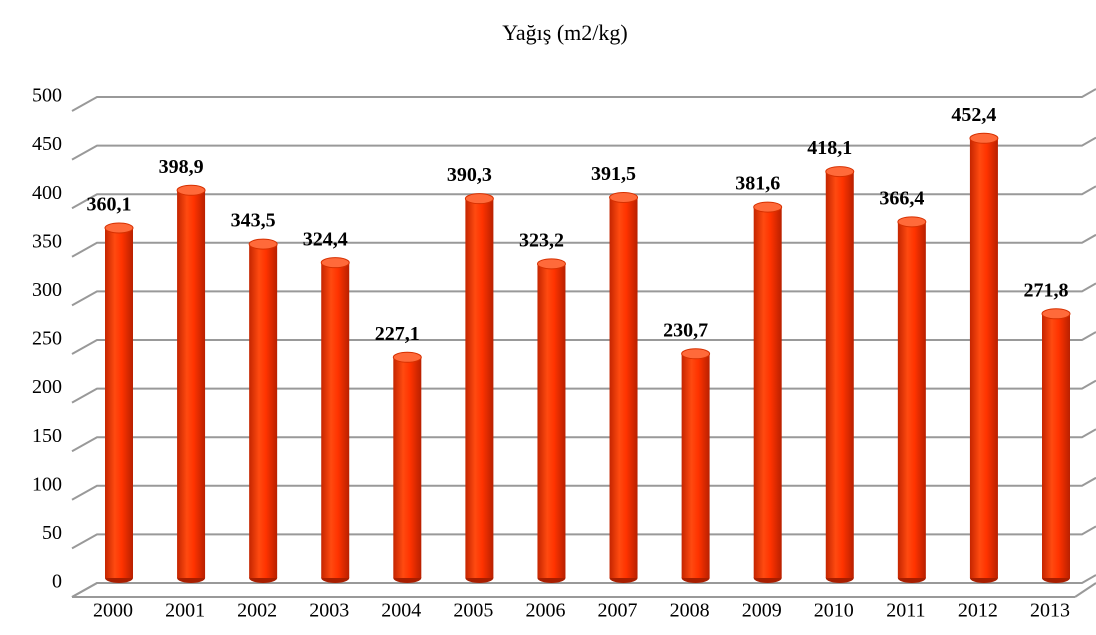 The width and height of the screenshot is (1096, 635). What do you see at coordinates (545, 611) in the screenshot?
I see `x-tick-label: 2006` at bounding box center [545, 611].